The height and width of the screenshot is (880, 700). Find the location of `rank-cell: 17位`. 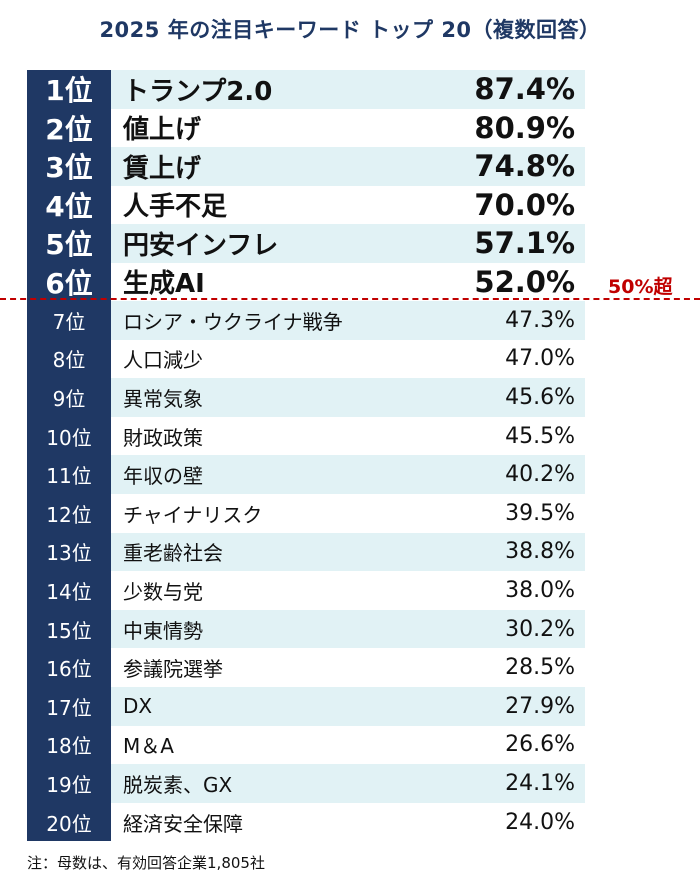

rank-cell: 17位 is located at coordinates (69, 706).